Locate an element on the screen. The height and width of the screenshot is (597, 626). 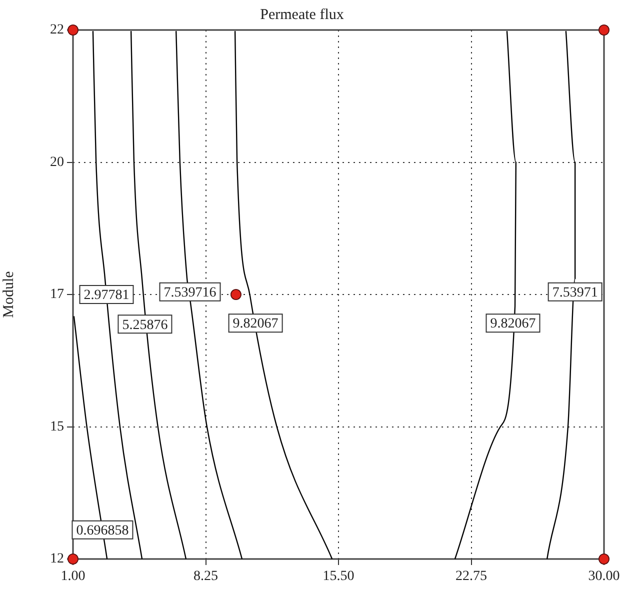
annotation: 2.97781 is located at coordinates (107, 296).